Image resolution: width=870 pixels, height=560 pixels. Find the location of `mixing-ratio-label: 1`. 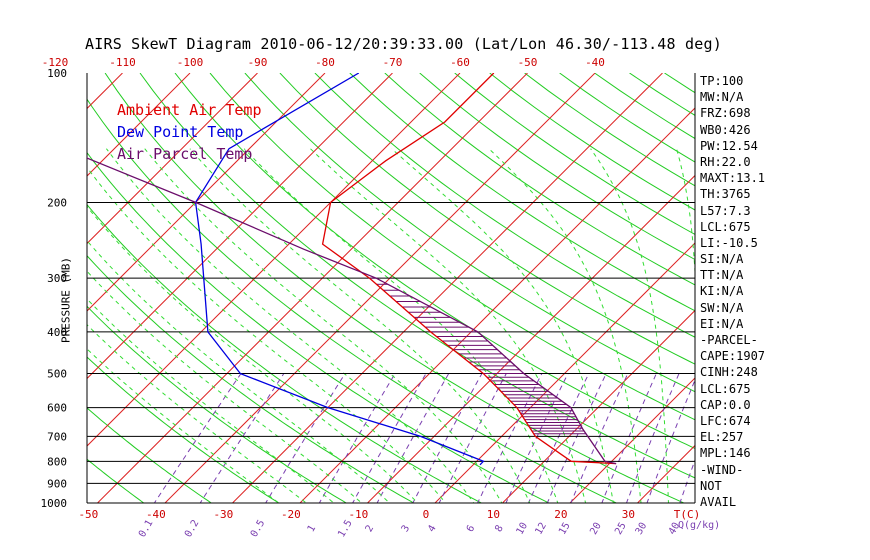

mixing-ratio-label: 1 is located at coordinates (312, 528).